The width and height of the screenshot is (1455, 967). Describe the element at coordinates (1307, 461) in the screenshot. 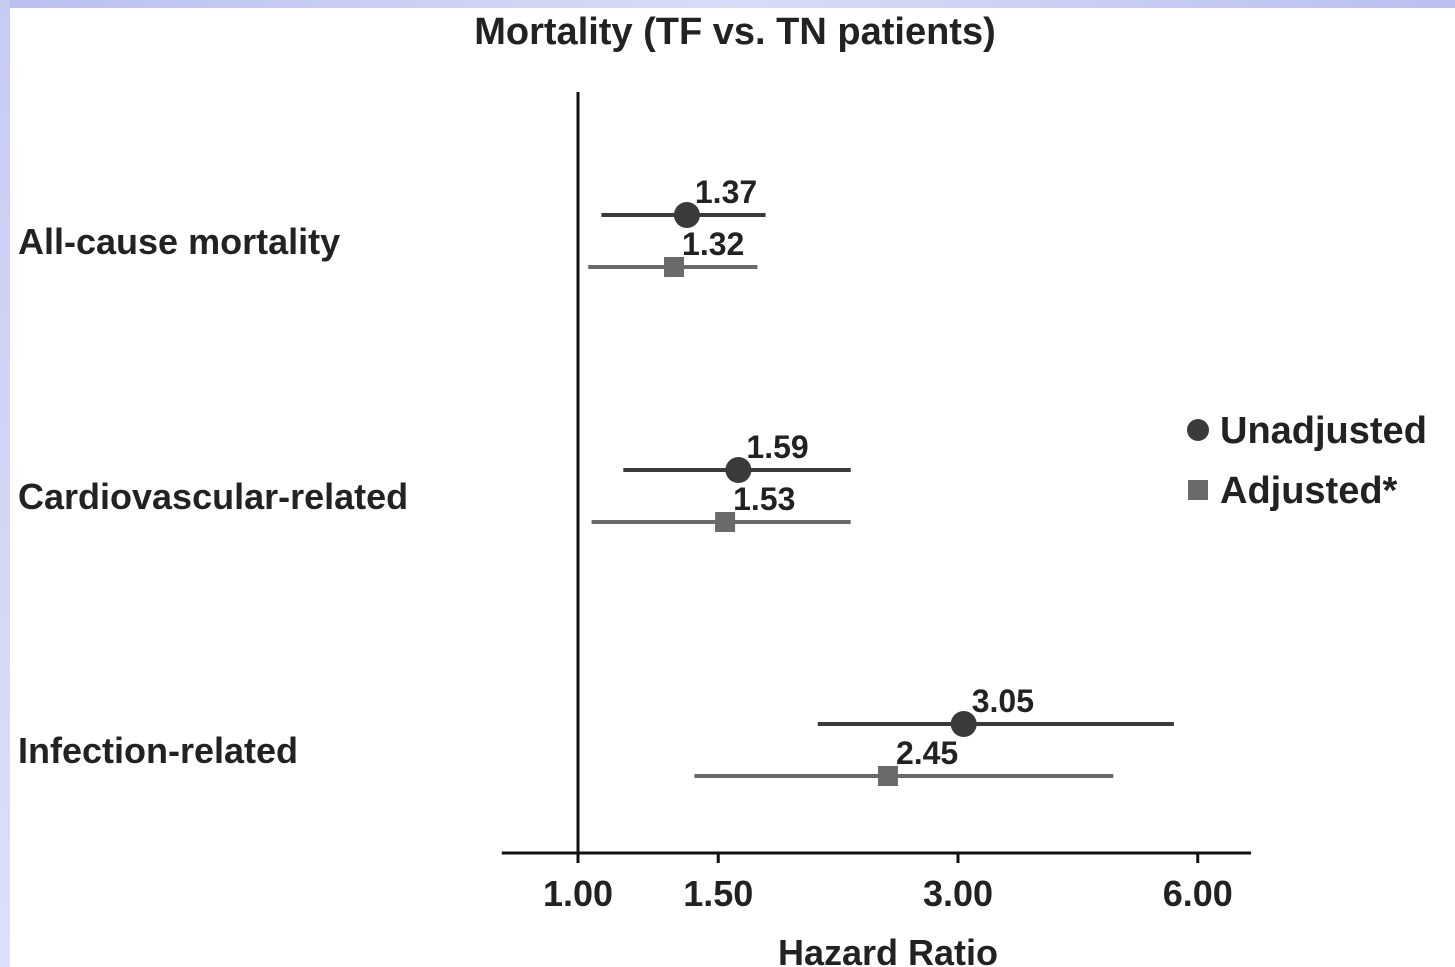

I see `legend: Unadjusted Adjusted*` at that location.